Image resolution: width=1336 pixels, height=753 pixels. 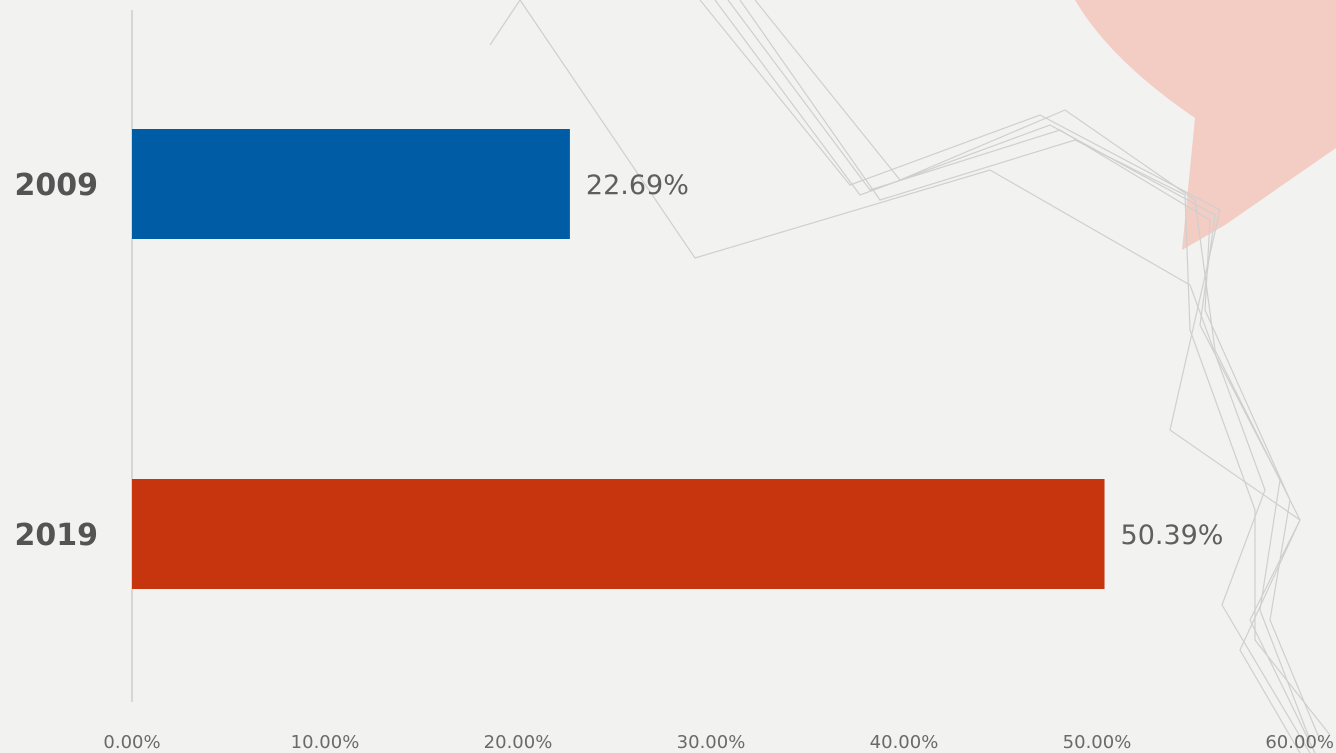 I want to click on bar-2009, so click(x=351, y=184).